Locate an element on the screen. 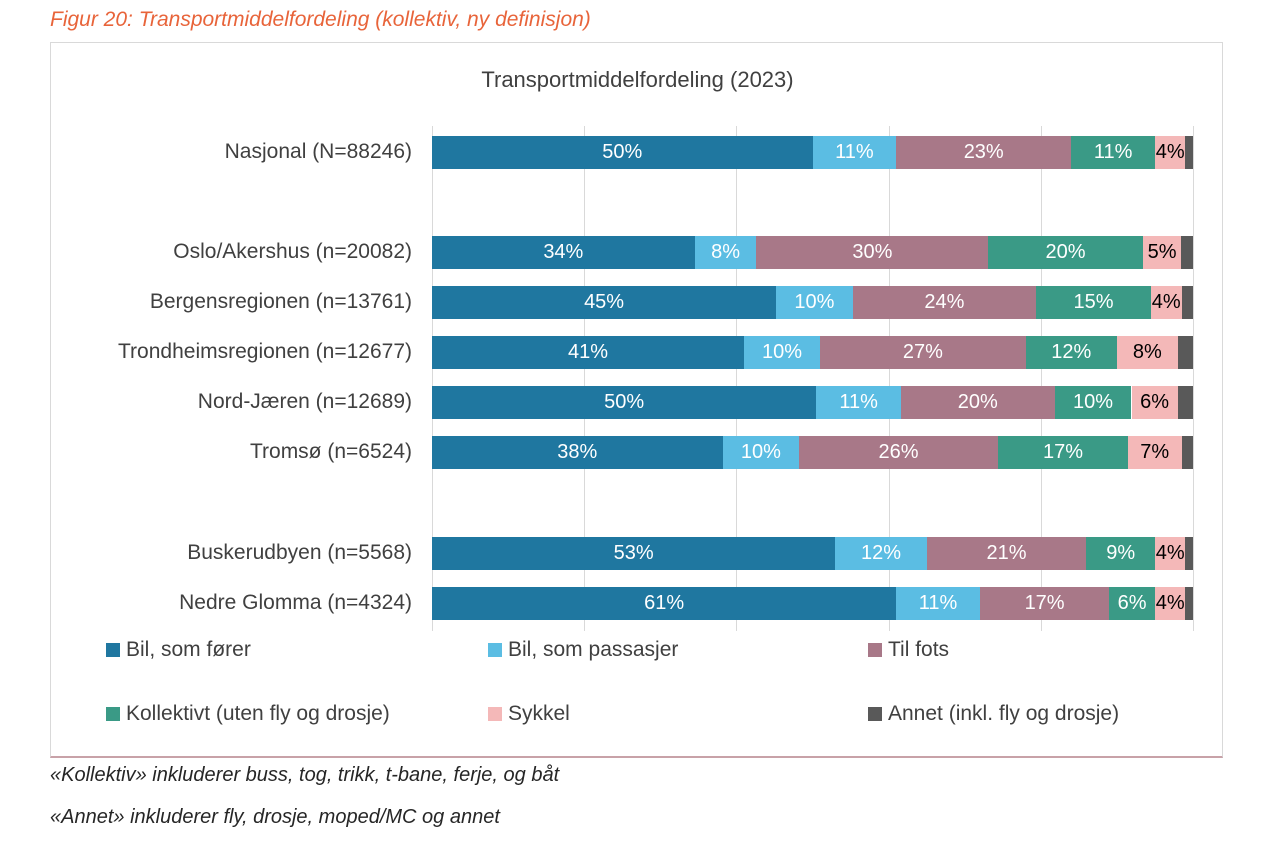  legend-item: Bil, som fører is located at coordinates (178, 650).